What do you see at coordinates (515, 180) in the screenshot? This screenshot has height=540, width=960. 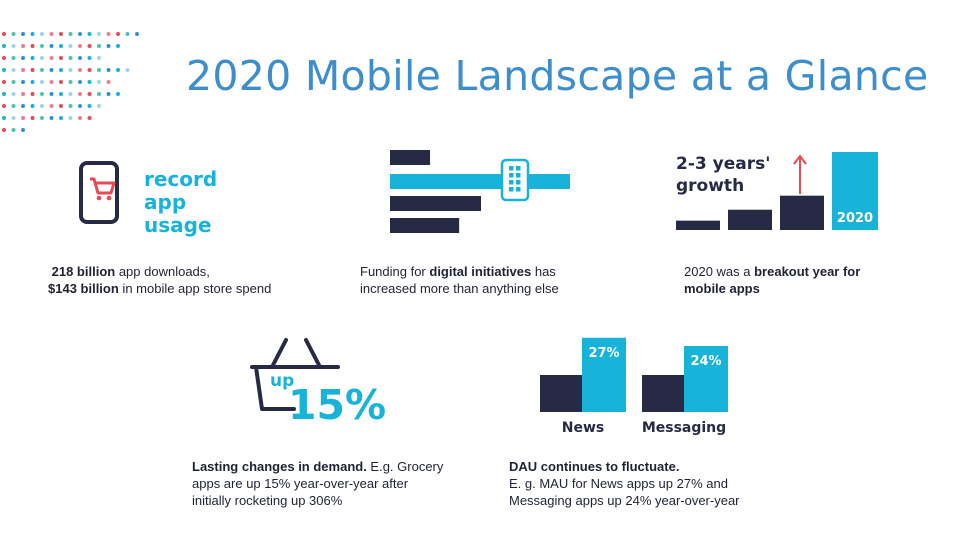 I see `phone-icon` at bounding box center [515, 180].